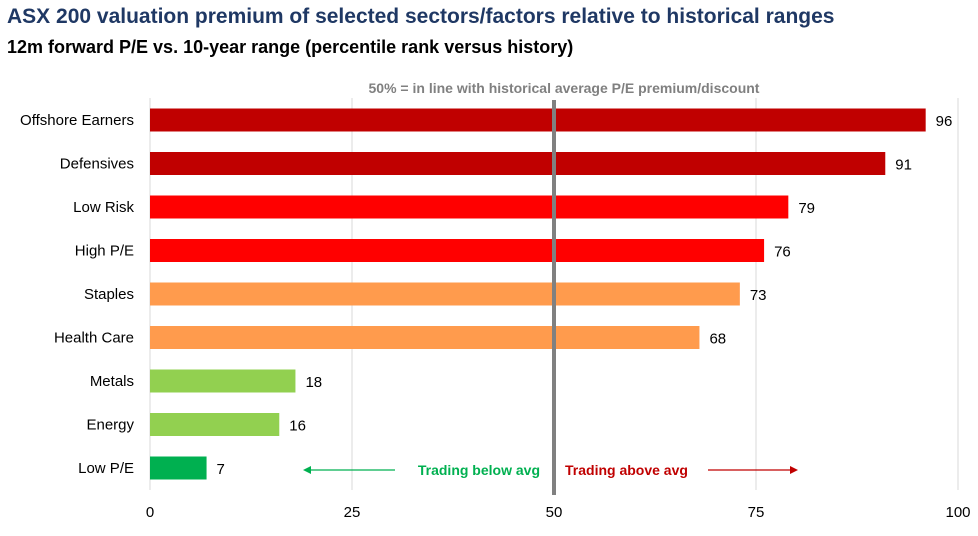 This screenshot has height=536, width=978. Describe the element at coordinates (352, 512) in the screenshot. I see `x-tick-label: 25` at that location.